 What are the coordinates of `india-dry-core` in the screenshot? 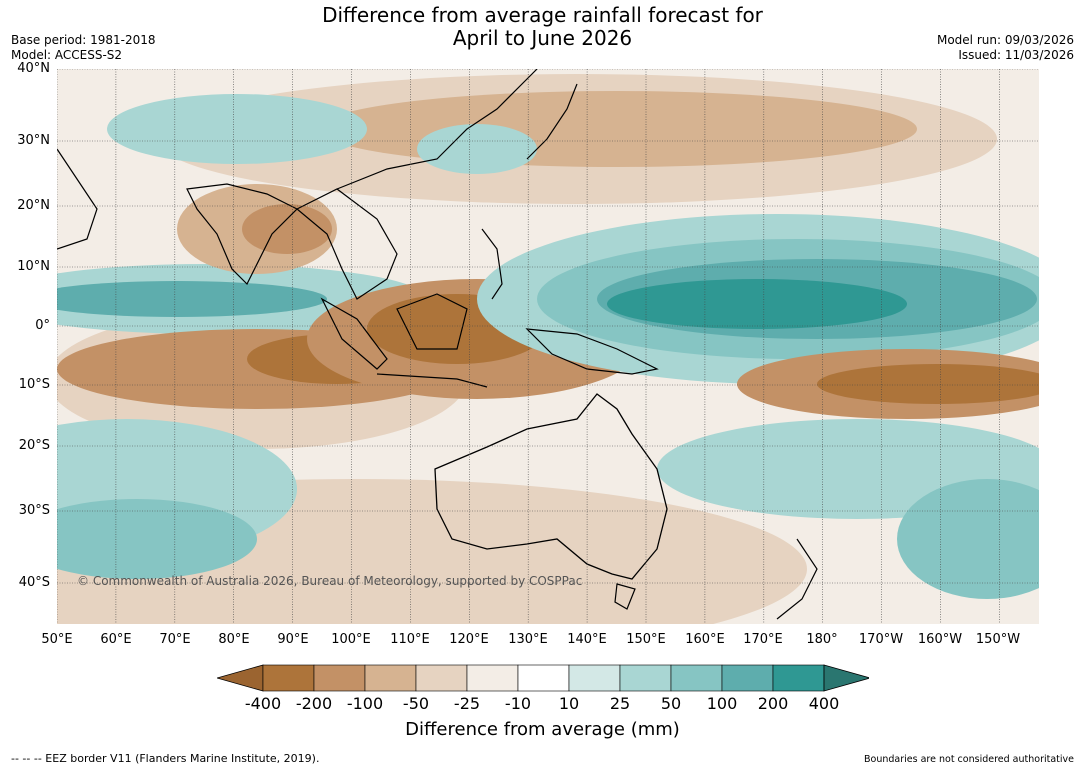 It's located at (287, 229).